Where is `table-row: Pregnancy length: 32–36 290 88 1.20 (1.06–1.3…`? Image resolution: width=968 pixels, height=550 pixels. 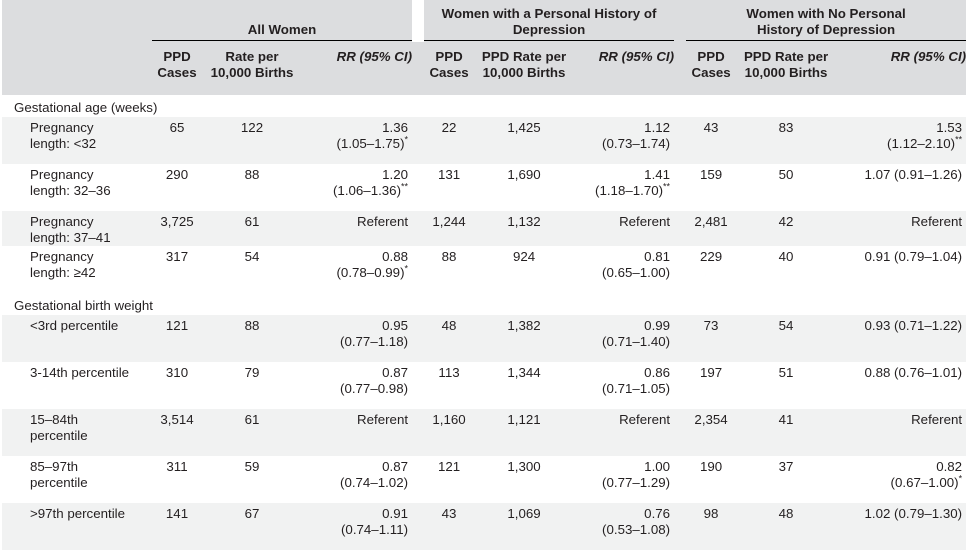
table-row: Pregnancy length: 32–36 290 88 1.20 (1.06–1.3… is located at coordinates (484, 187).